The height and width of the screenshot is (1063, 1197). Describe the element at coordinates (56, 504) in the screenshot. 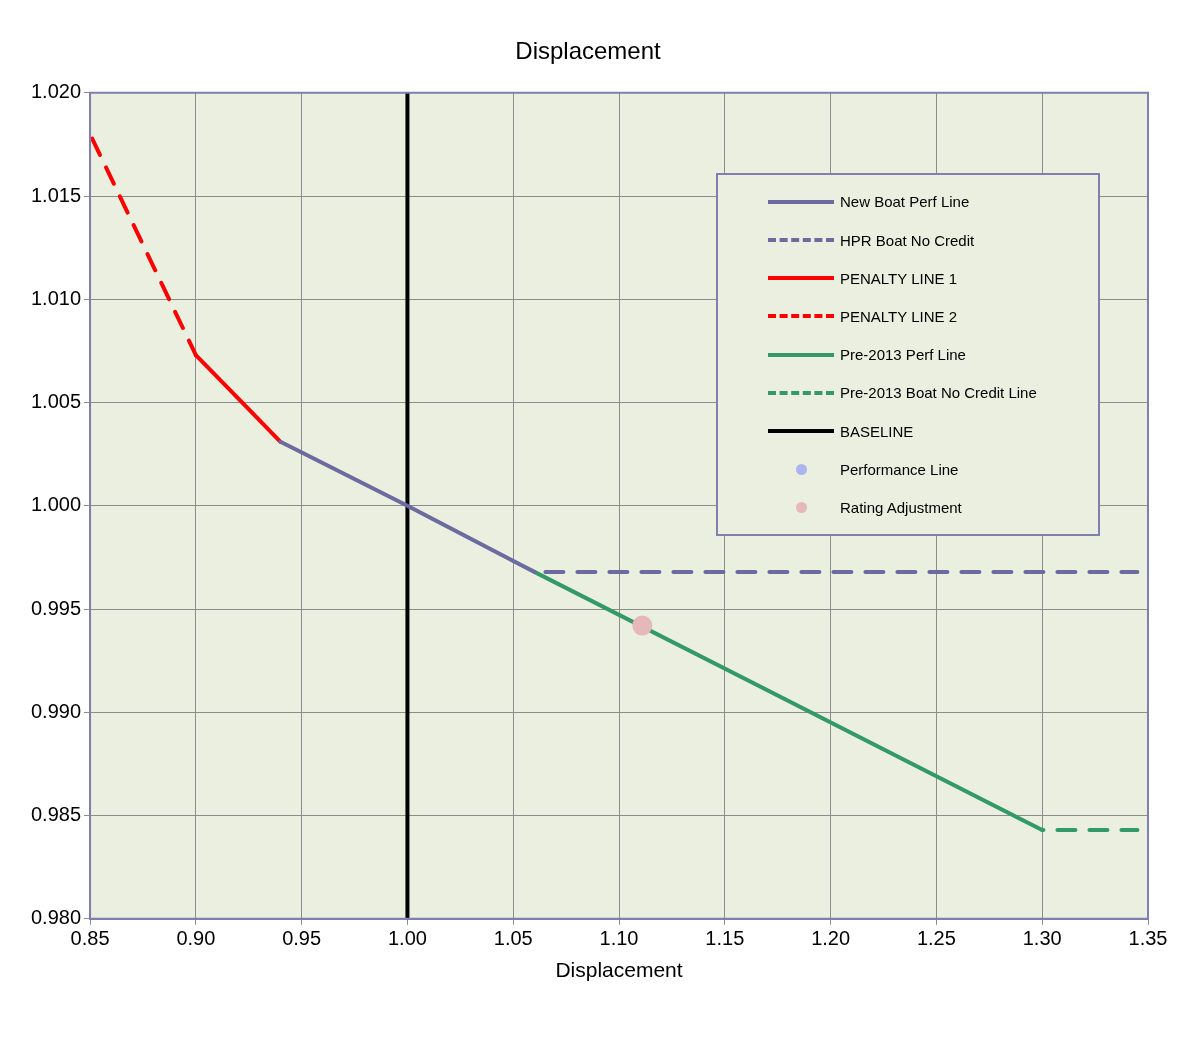

I see `y-tick-label: 1.000` at that location.